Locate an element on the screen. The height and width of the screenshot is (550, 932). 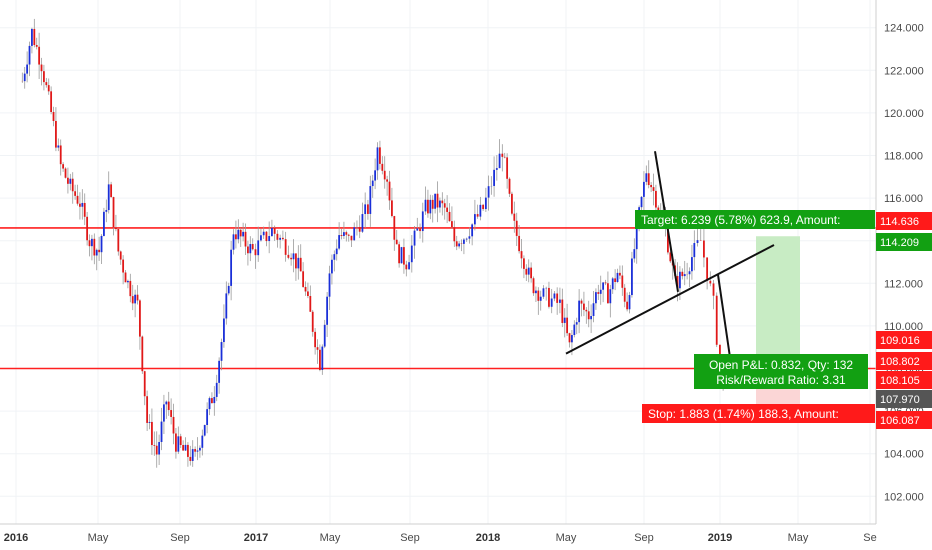
x-tick-label: 2017 is located at coordinates (256, 538).